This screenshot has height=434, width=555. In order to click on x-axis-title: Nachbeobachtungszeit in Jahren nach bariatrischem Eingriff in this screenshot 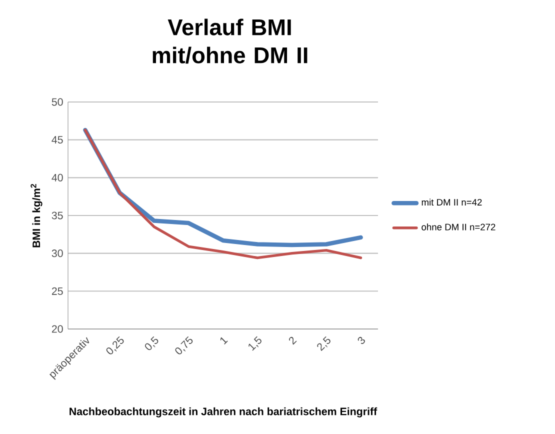, I will do `click(224, 412)`.